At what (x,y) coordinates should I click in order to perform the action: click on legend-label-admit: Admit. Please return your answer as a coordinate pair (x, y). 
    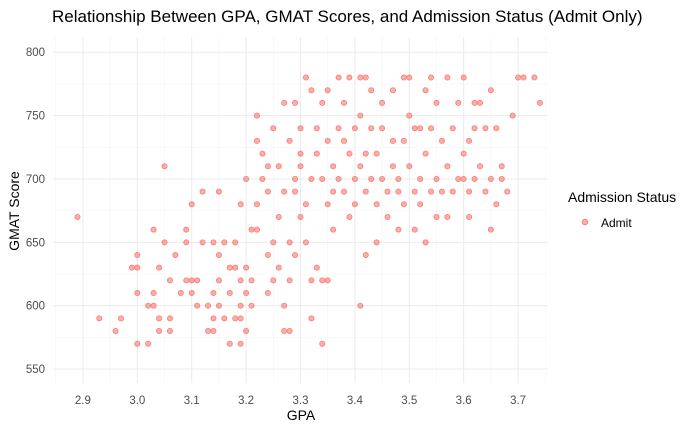
    Looking at the image, I should click on (616, 223).